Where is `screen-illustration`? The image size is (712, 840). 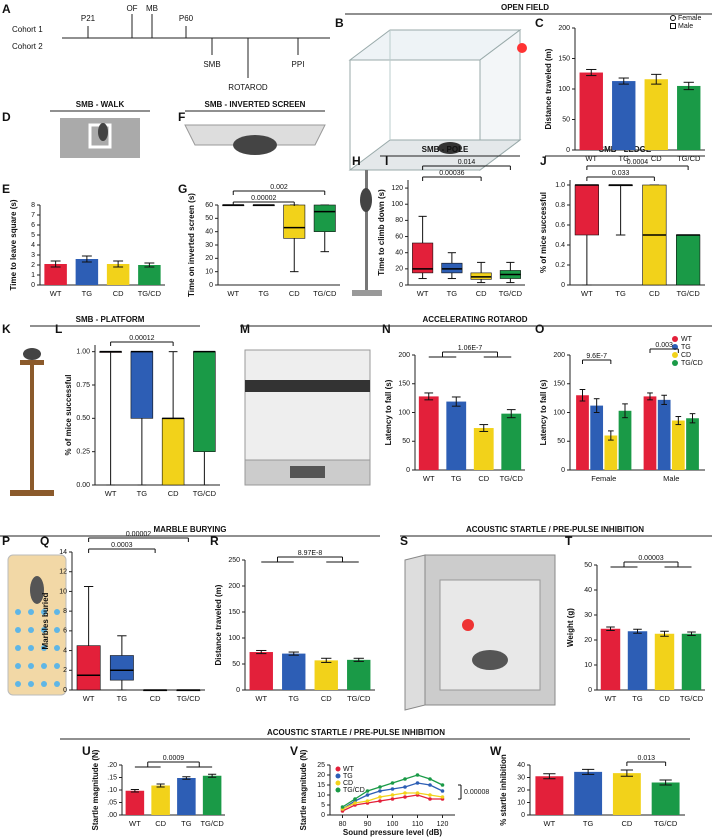
screen-illustration is located at coordinates (255, 139).